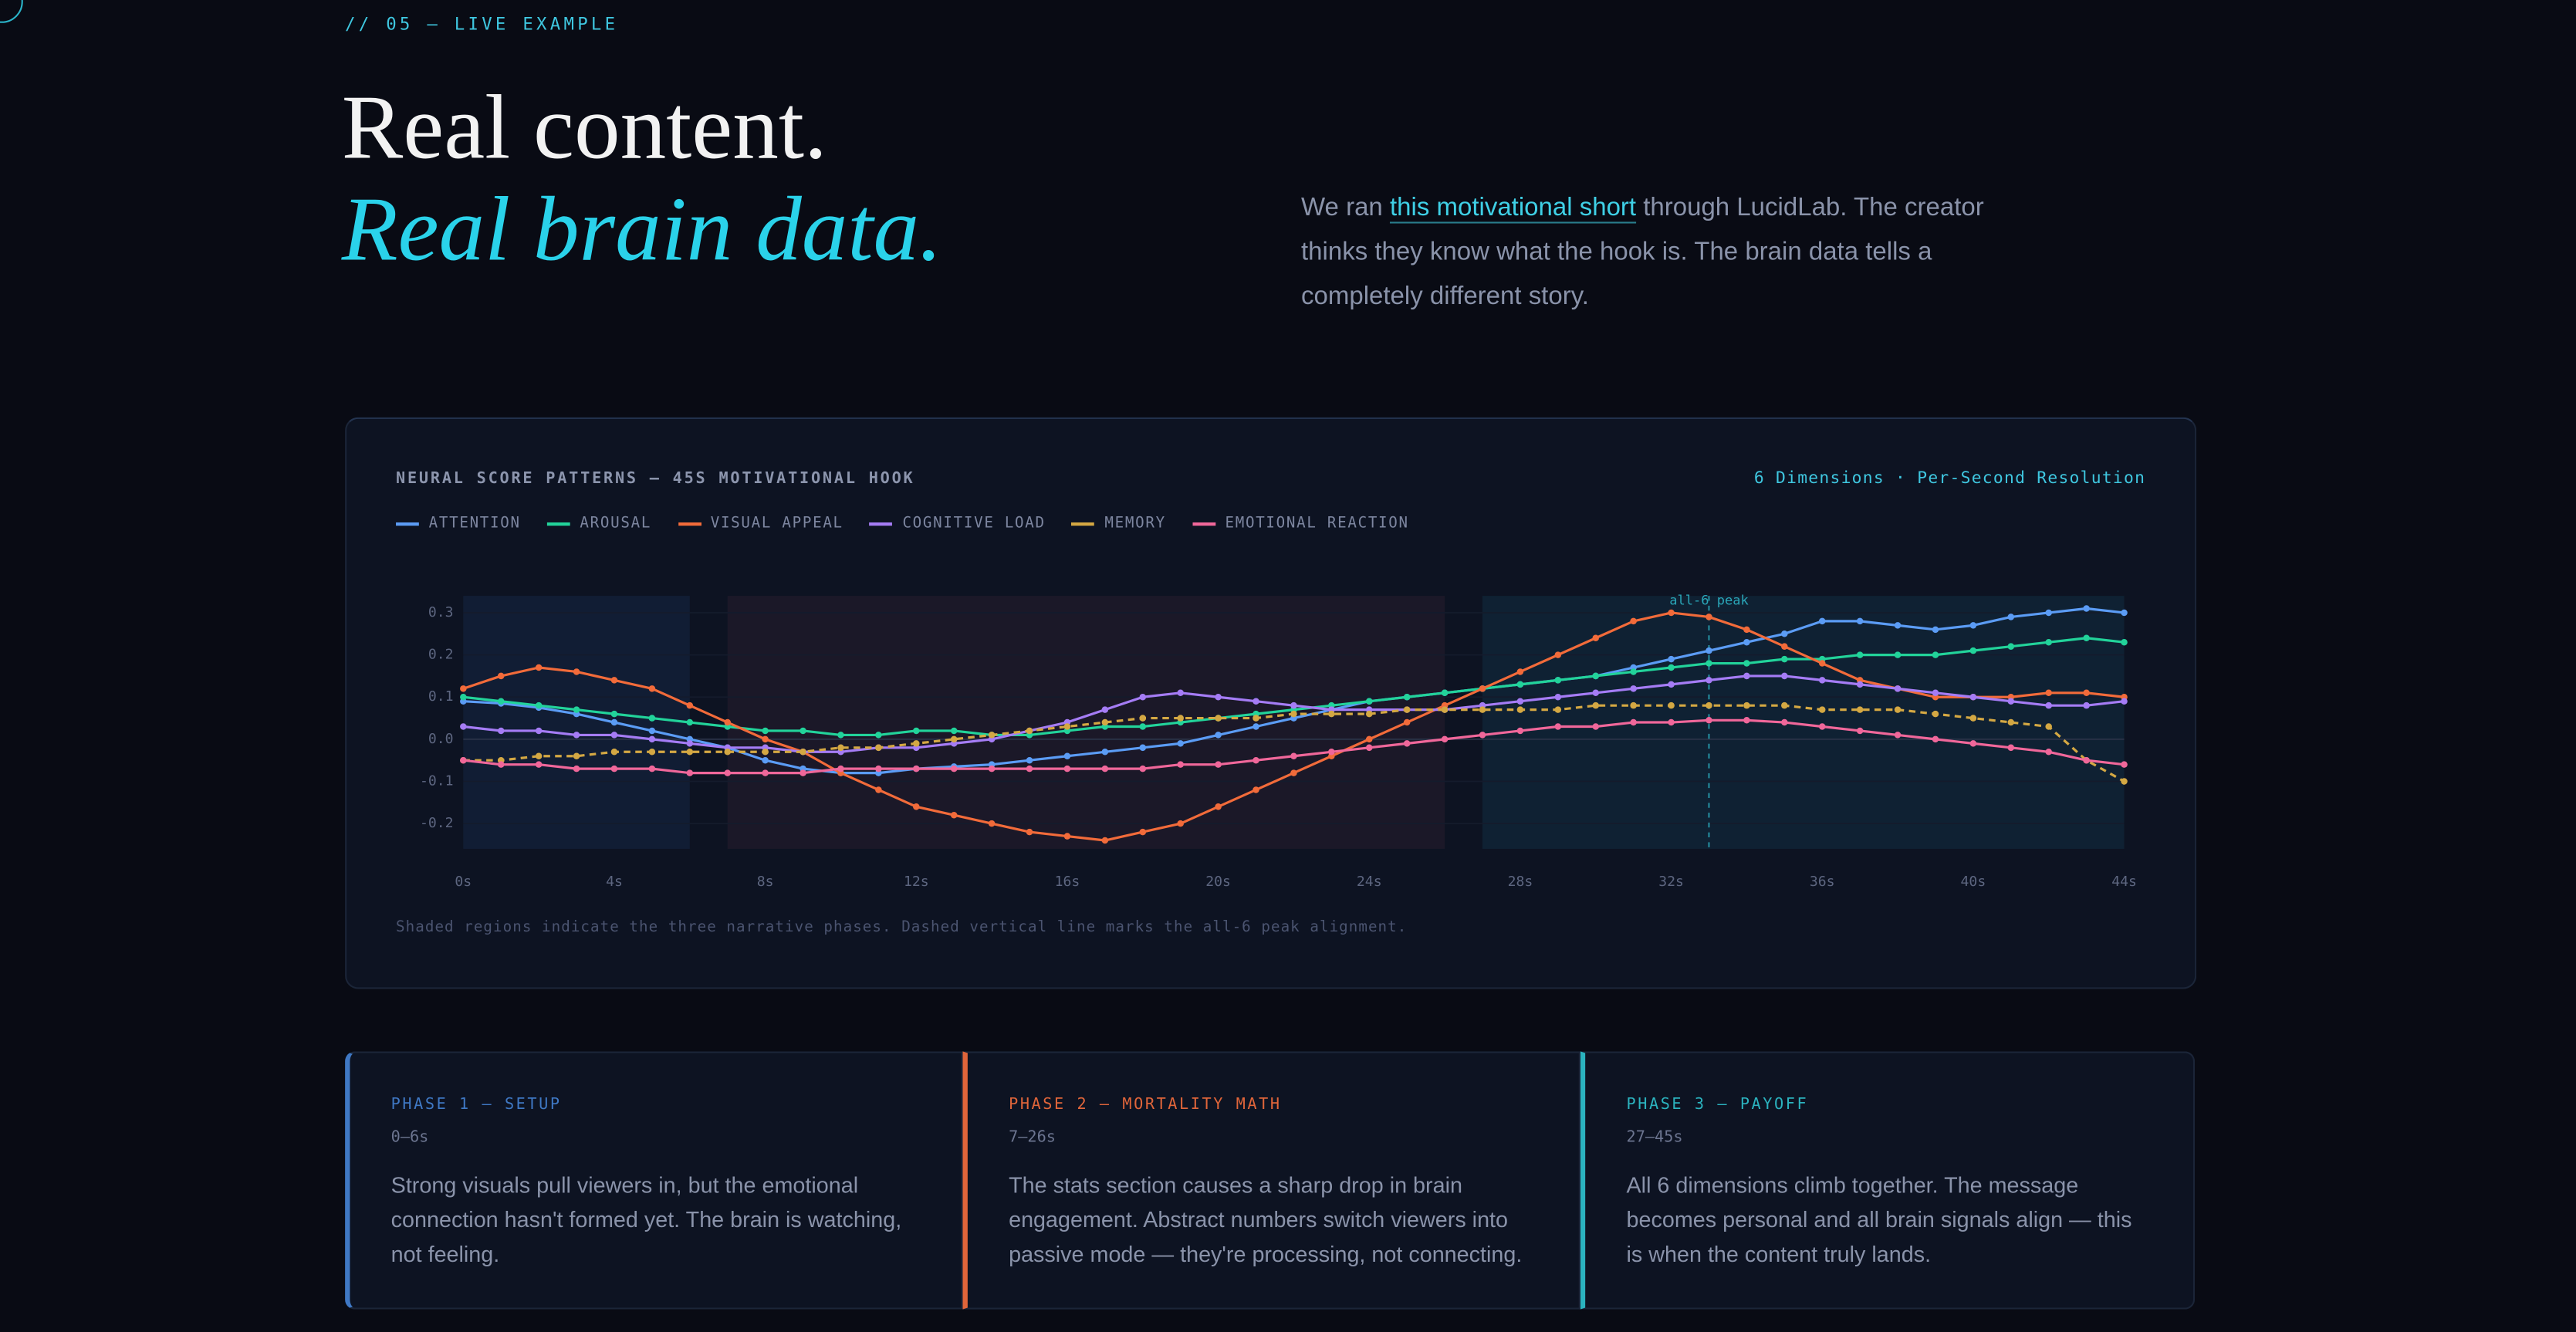 This screenshot has height=1332, width=2576. I want to click on intro-link: this motivational short, so click(1513, 208).